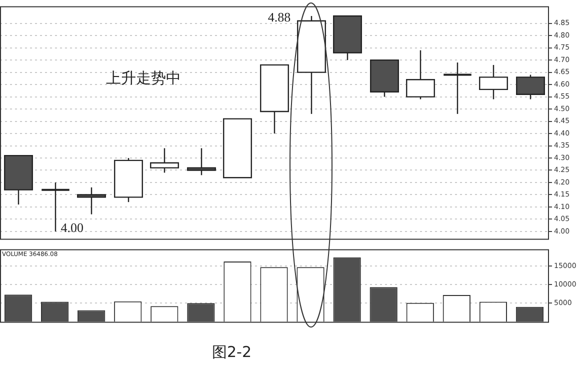  What do you see at coordinates (232, 352) in the screenshot?
I see `caption: 图2-2` at bounding box center [232, 352].